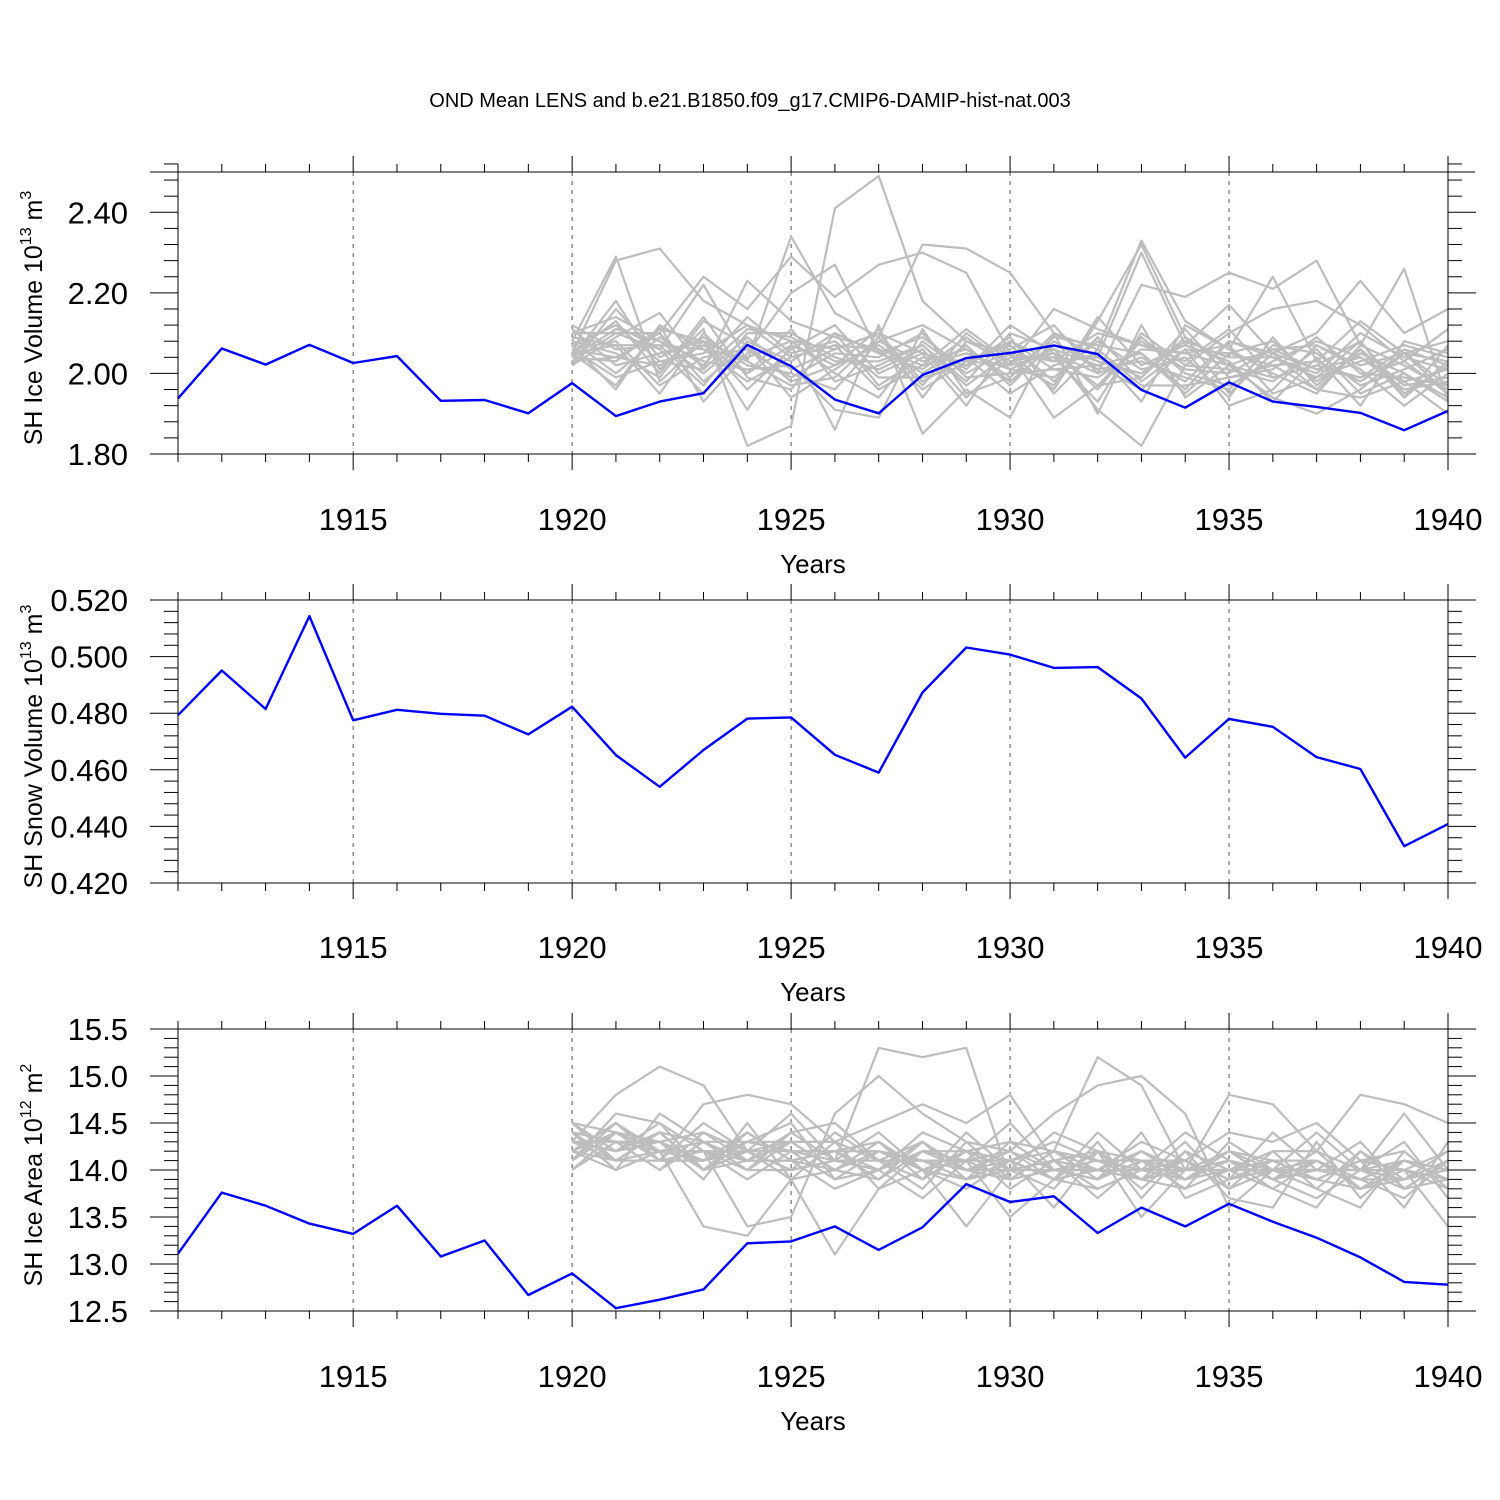  Describe the element at coordinates (98, 1217) in the screenshot. I see `ice-area-y-tick-label: 13.5` at that location.